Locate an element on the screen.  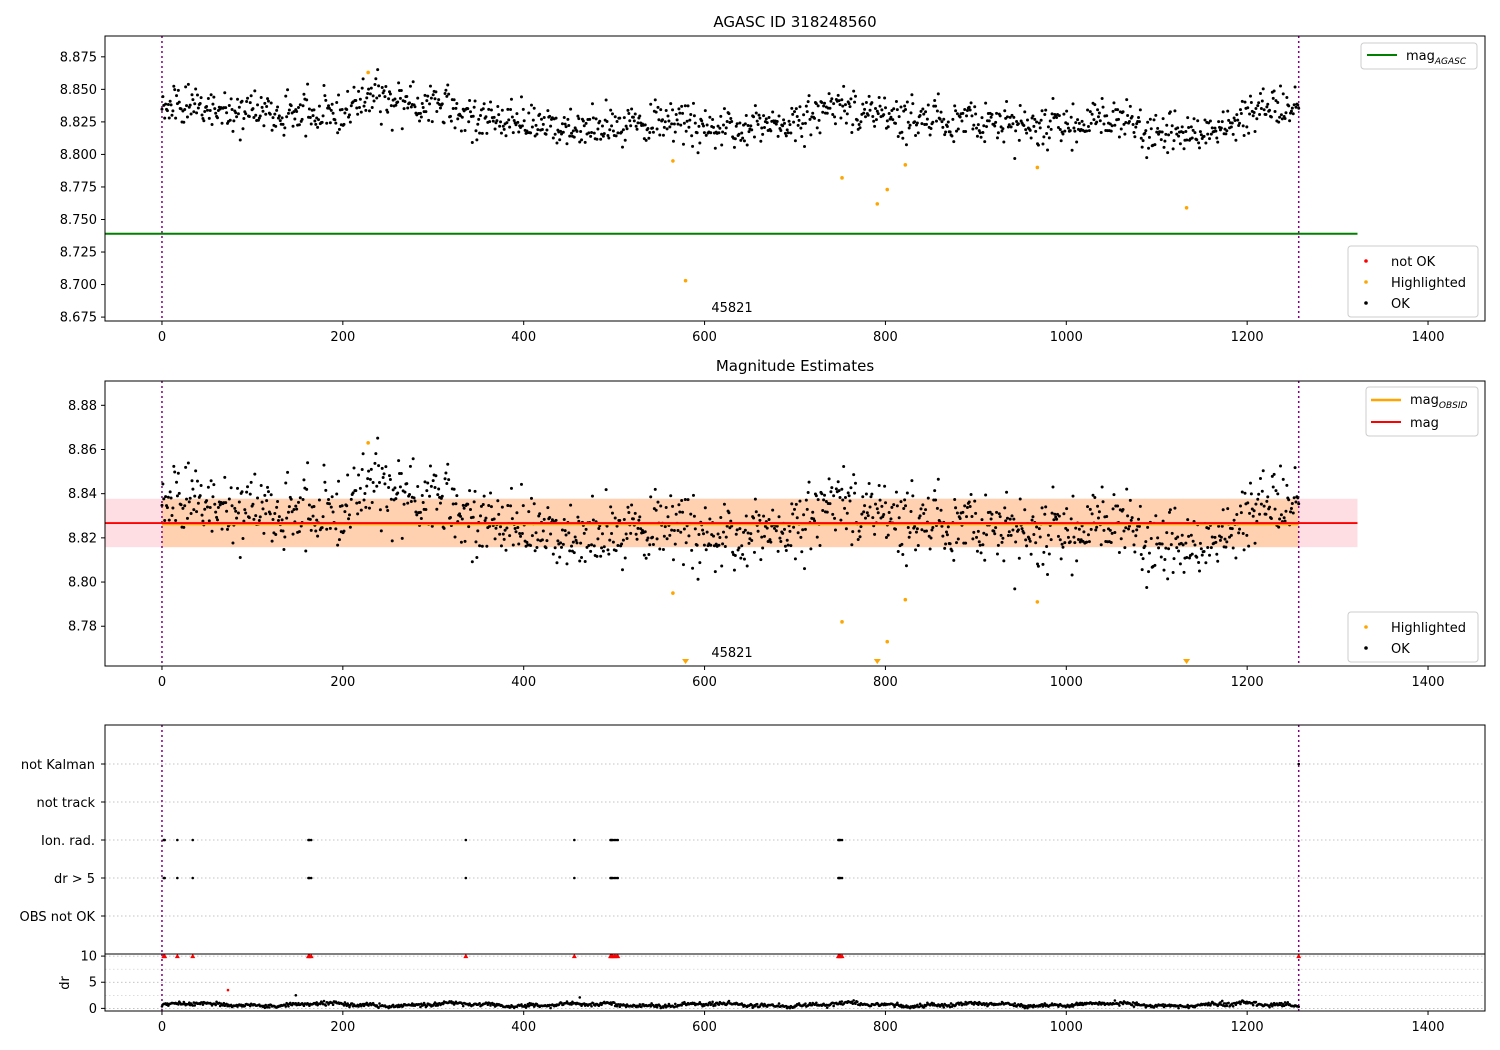
p2-category-label-1: not track is located at coordinates (65, 803).